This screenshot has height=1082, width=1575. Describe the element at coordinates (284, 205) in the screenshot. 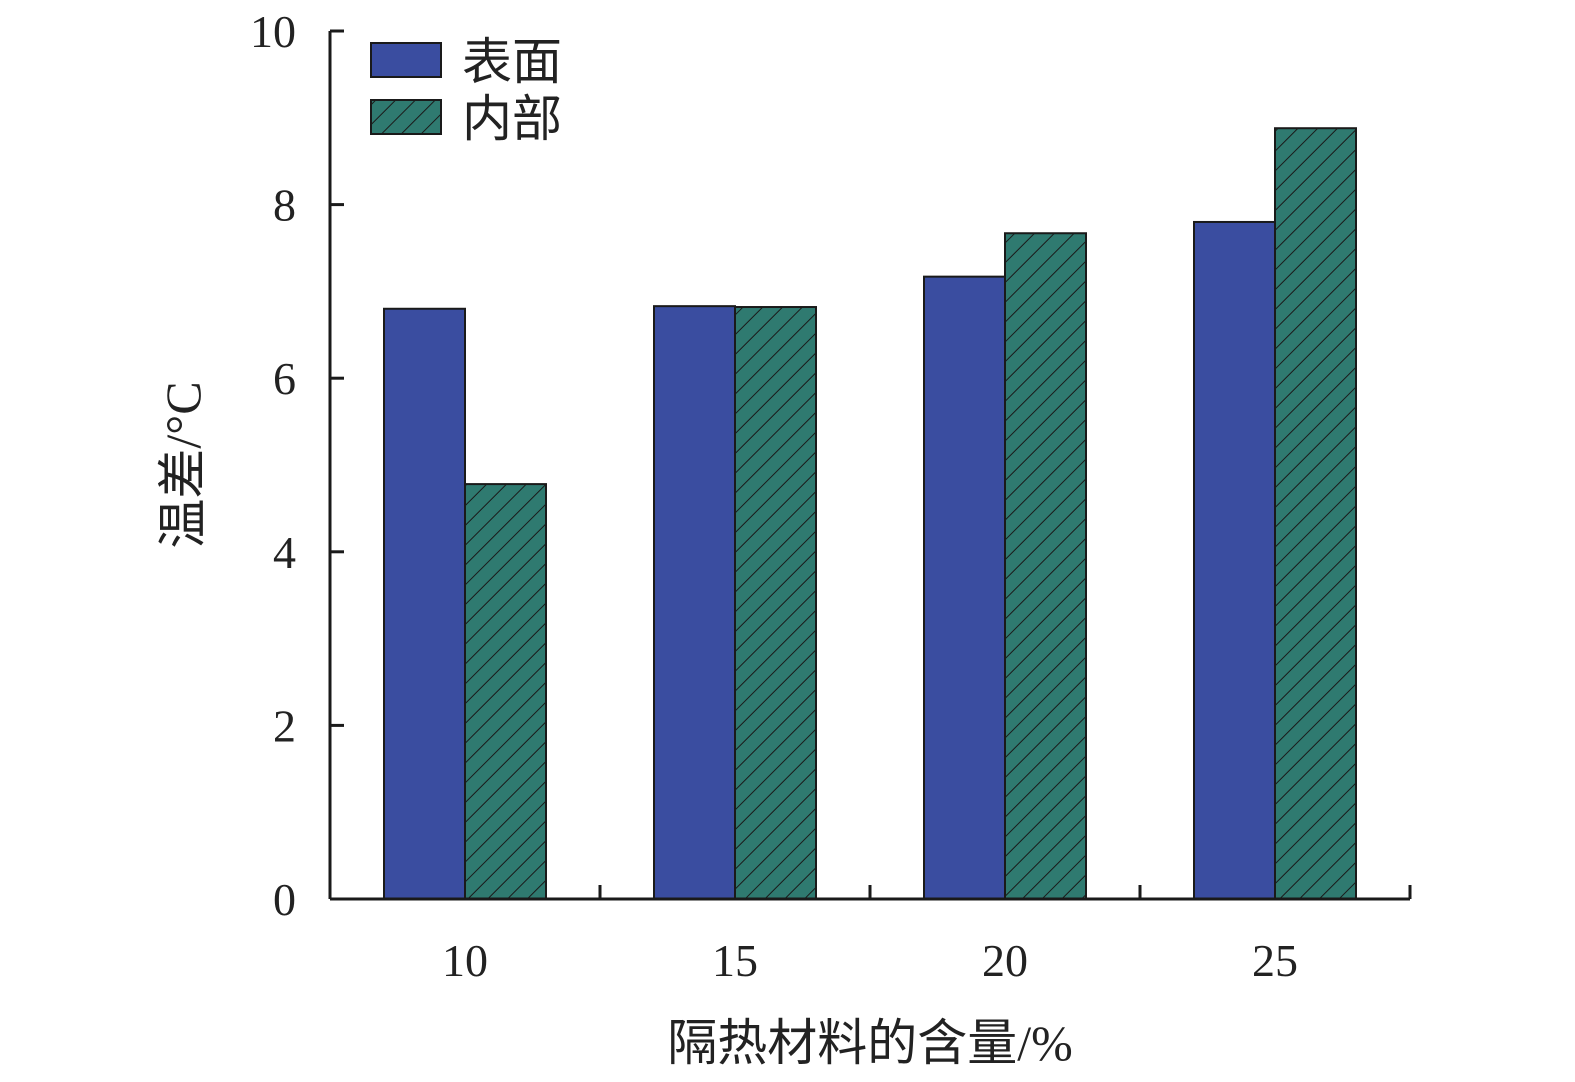

I see `y-tick-label-8: 8` at that location.